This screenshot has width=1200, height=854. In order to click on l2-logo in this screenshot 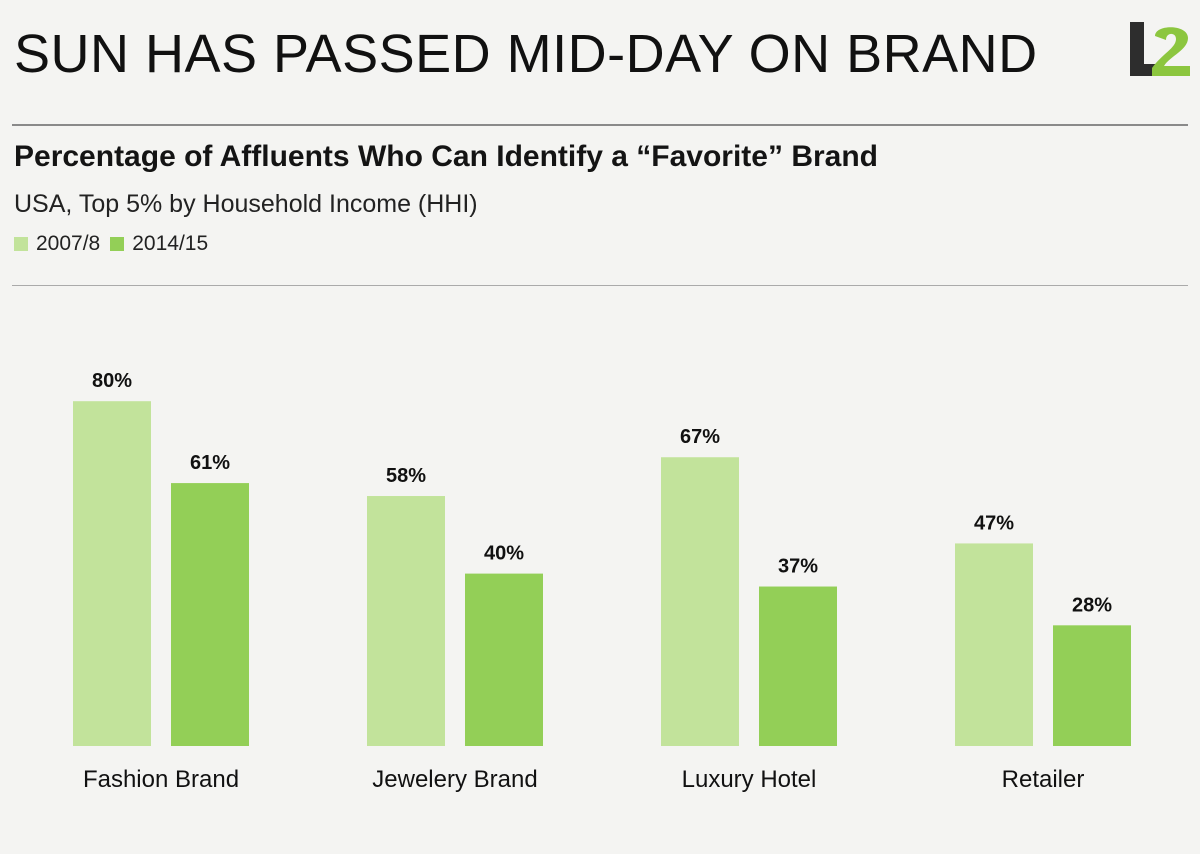, I will do `click(1160, 49)`.